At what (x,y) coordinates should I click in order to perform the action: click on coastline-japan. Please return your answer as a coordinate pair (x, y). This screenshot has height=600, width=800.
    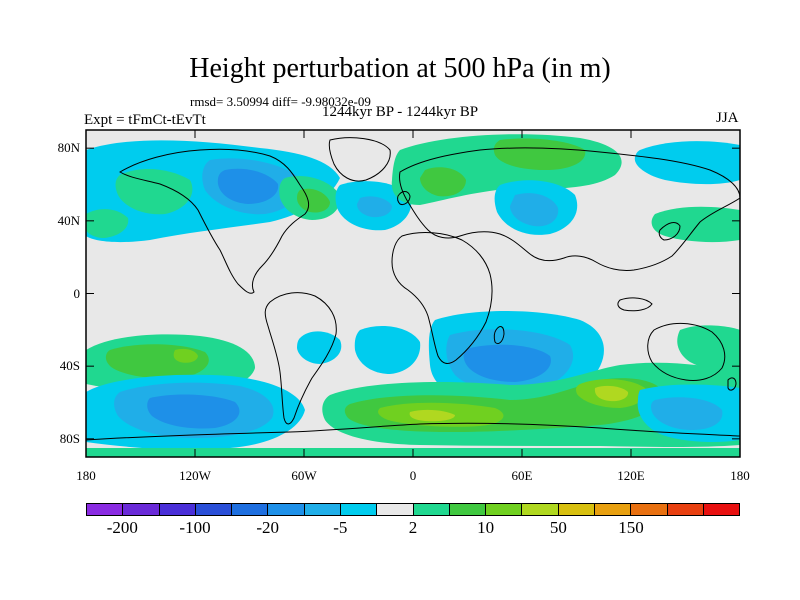
    Looking at the image, I should click on (669, 231).